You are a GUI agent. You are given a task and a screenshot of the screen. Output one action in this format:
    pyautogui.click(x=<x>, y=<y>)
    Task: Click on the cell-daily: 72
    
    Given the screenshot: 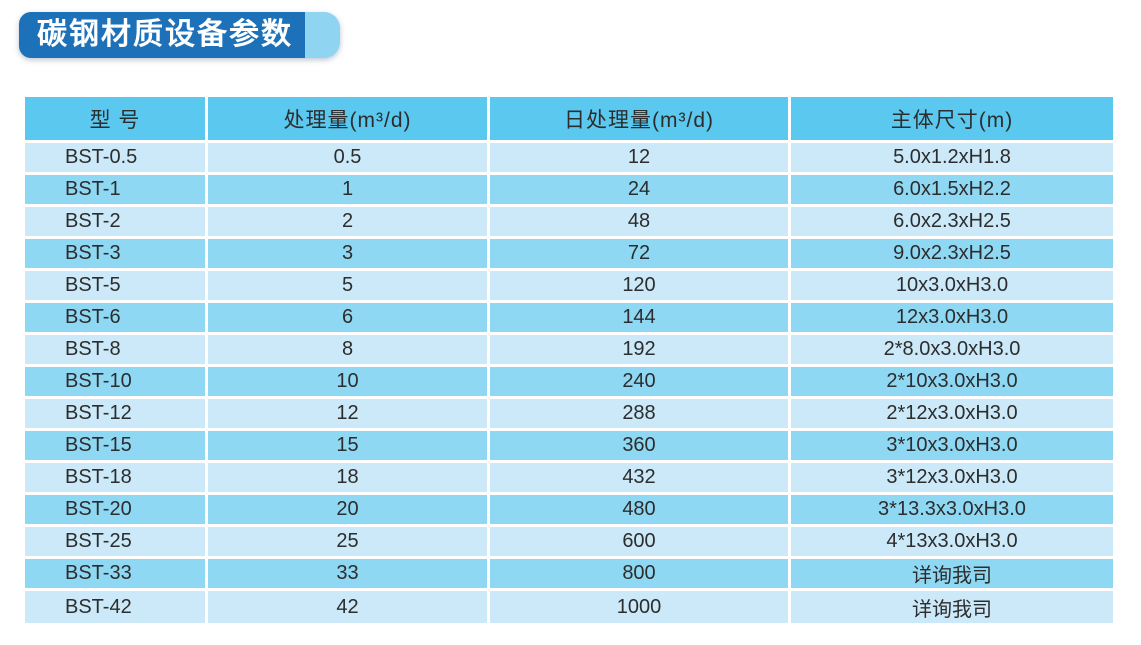 What is the action you would take?
    pyautogui.click(x=640, y=255)
    